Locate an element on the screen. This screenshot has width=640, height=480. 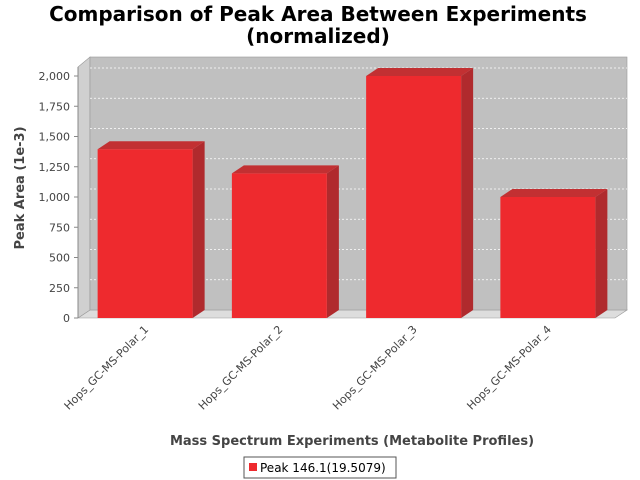
plot-left-wall is located at coordinates (84, 187).